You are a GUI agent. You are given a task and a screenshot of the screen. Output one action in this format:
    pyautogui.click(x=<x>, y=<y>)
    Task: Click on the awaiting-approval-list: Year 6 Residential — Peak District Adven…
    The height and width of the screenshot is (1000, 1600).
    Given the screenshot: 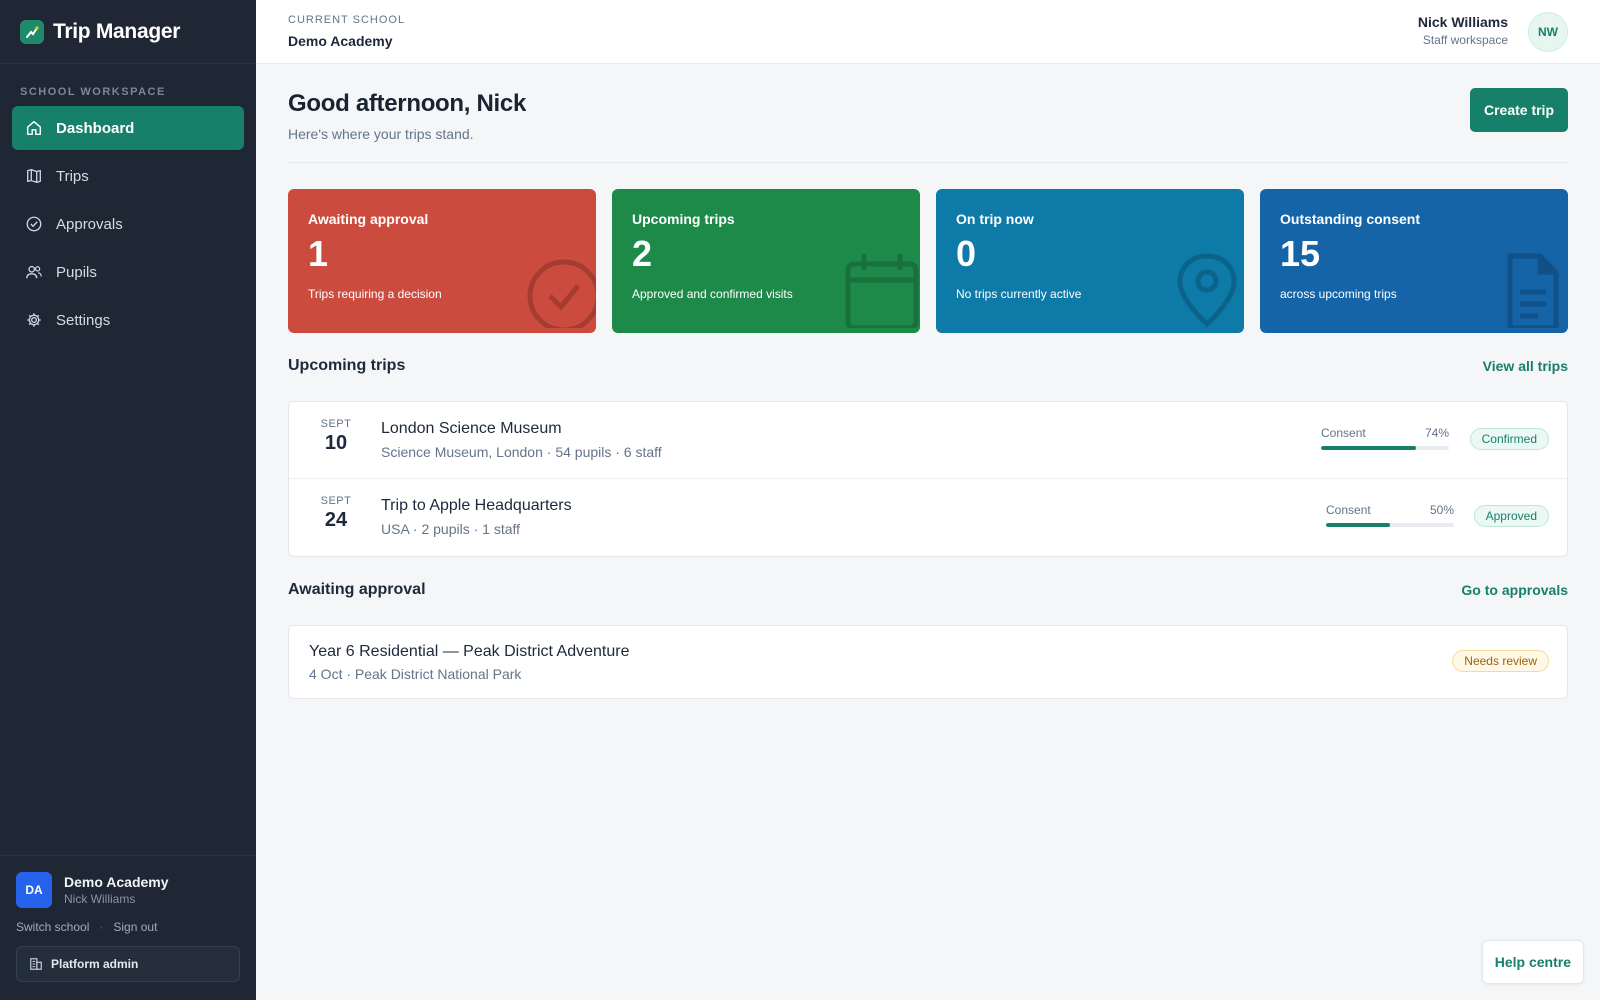 What is the action you would take?
    pyautogui.click(x=928, y=662)
    